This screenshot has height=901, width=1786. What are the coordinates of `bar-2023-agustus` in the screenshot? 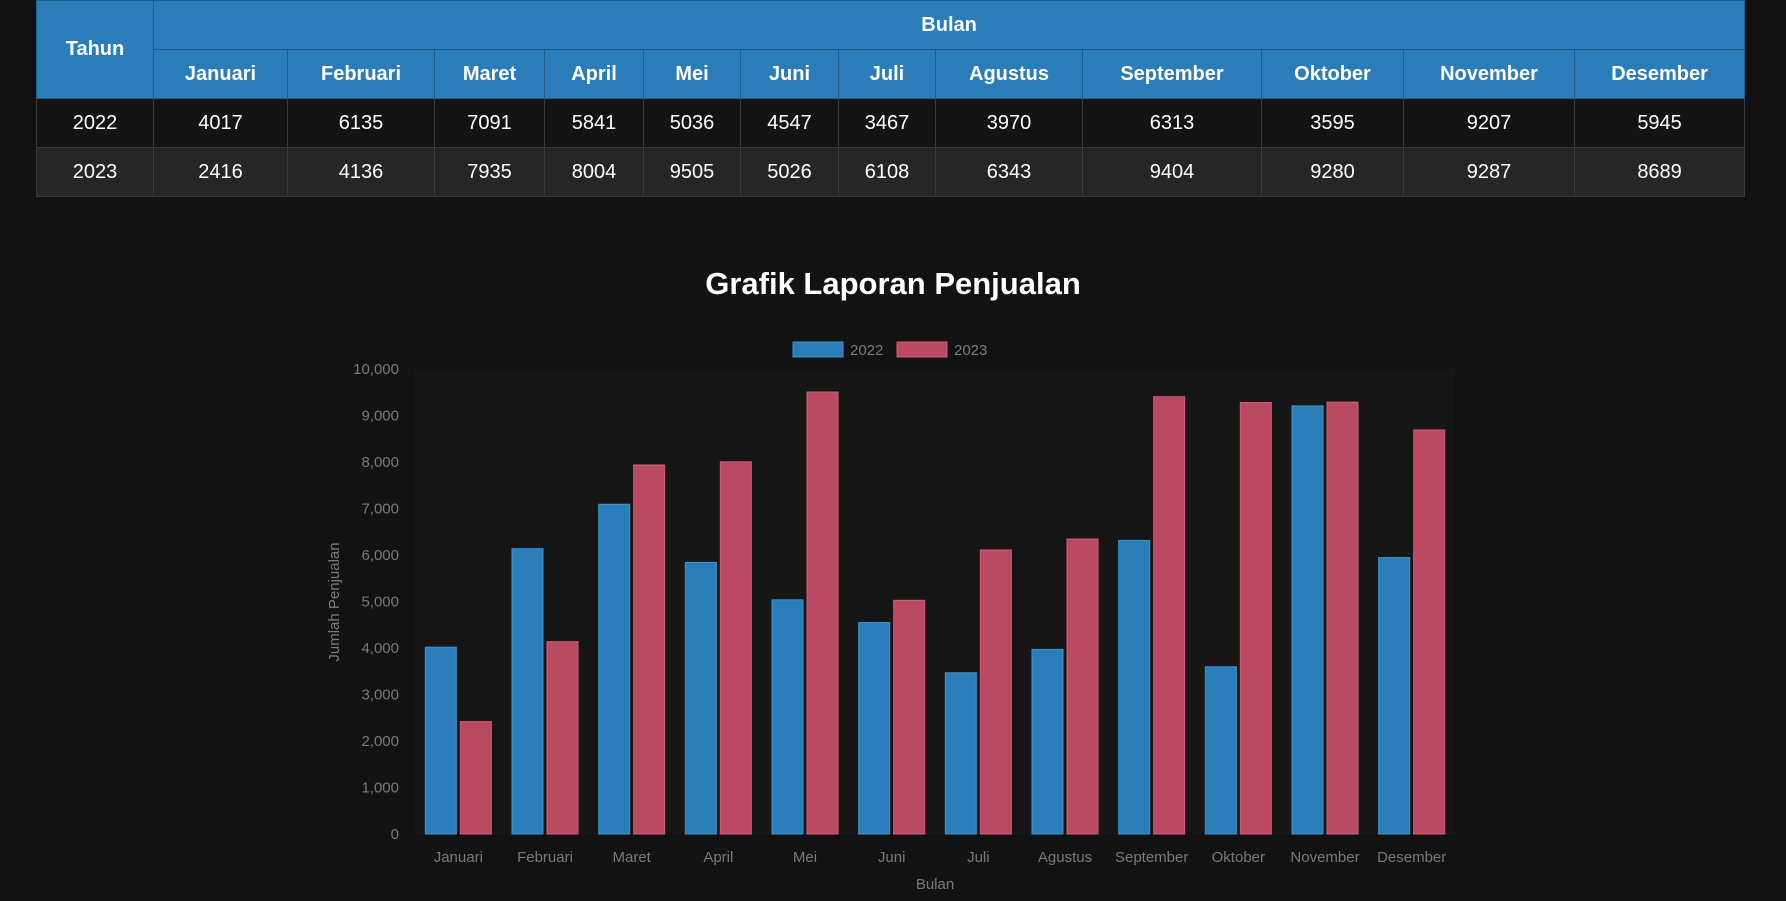 It's located at (1082, 686).